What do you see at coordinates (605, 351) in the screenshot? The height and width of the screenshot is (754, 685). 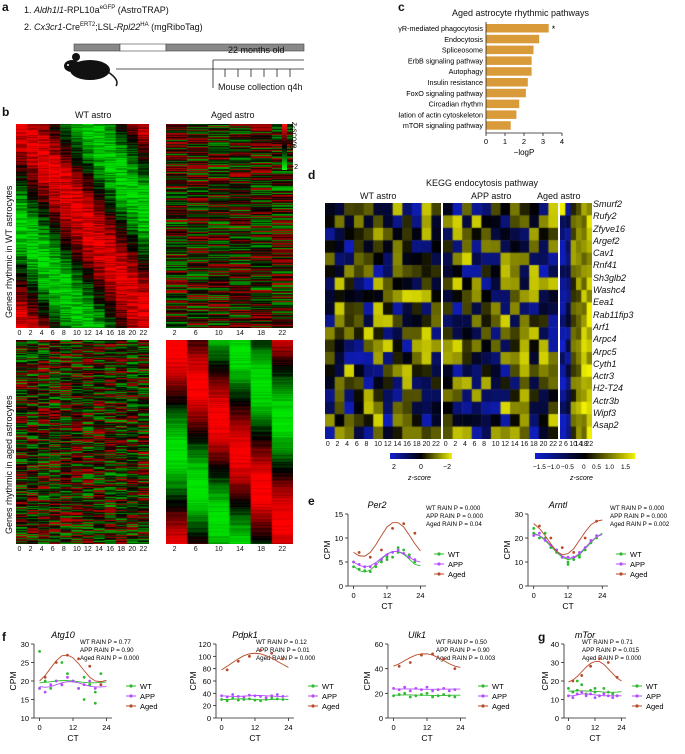 I see `gene-label: Arpc5` at bounding box center [605, 351].